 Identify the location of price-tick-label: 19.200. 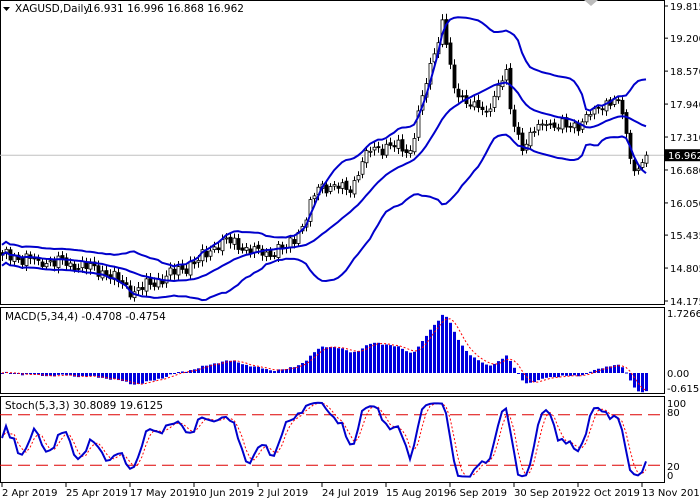
(685, 39).